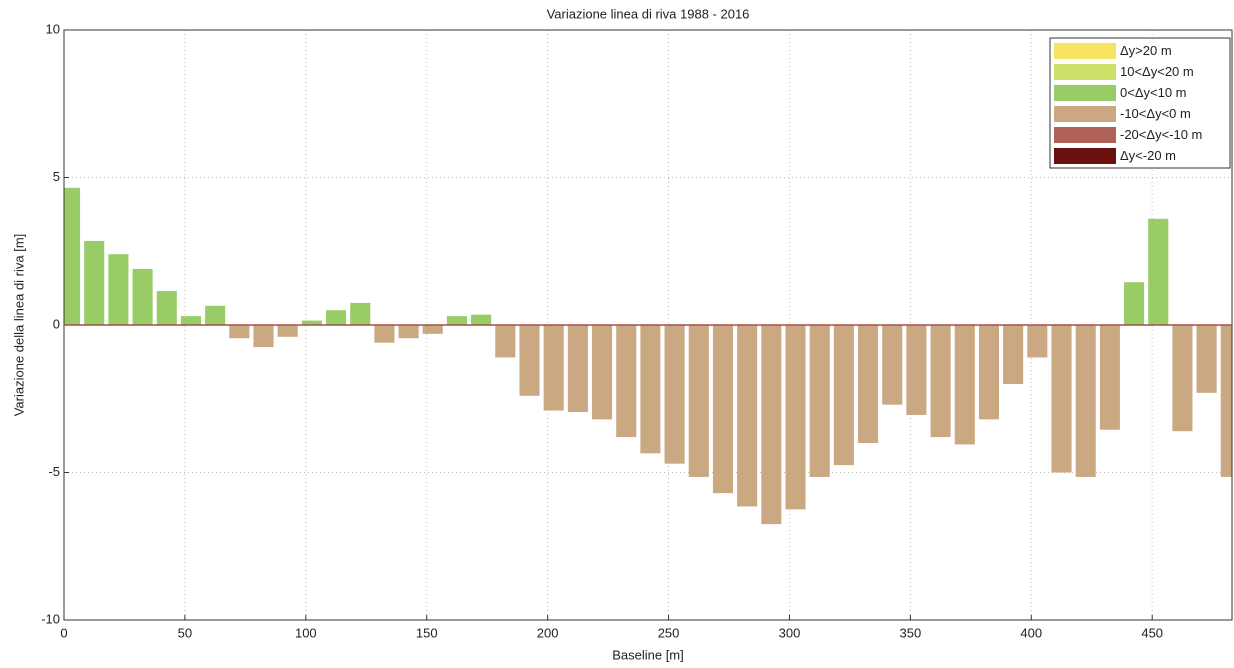  What do you see at coordinates (53, 28) in the screenshot?
I see `y-tick-label: 10` at bounding box center [53, 28].